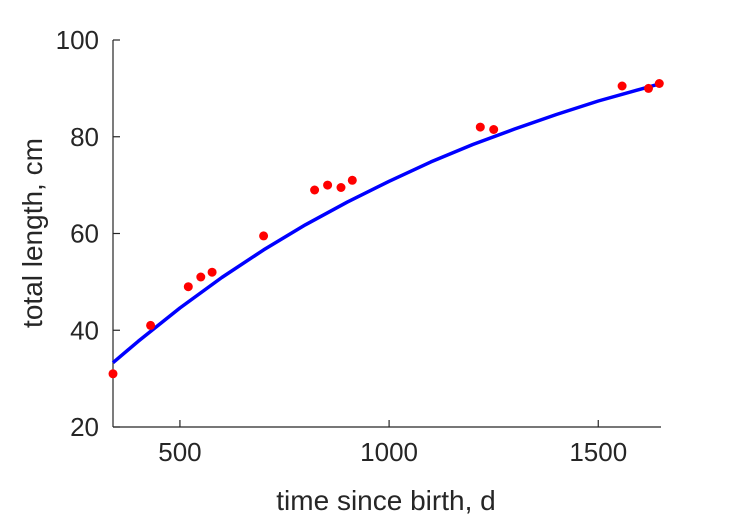 This screenshot has height=521, width=729. Describe the element at coordinates (32, 233) in the screenshot. I see `y-axis-label: total length, cm` at that location.